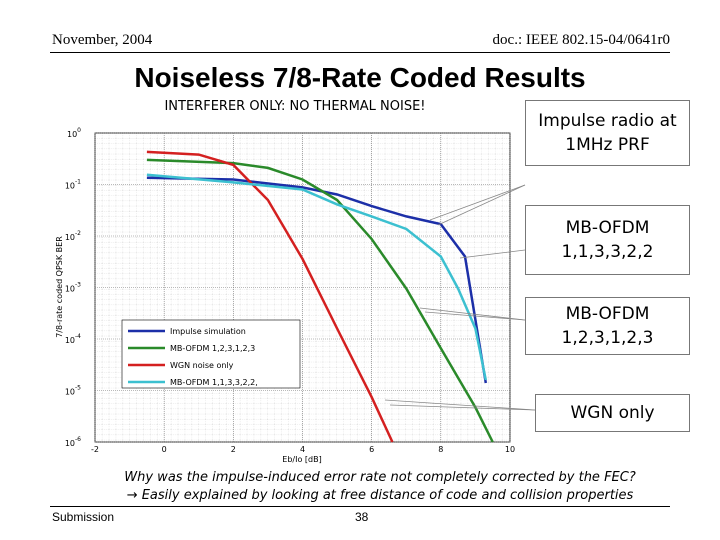 The height and width of the screenshot is (540, 720). I want to click on footer-rule, so click(360, 506).